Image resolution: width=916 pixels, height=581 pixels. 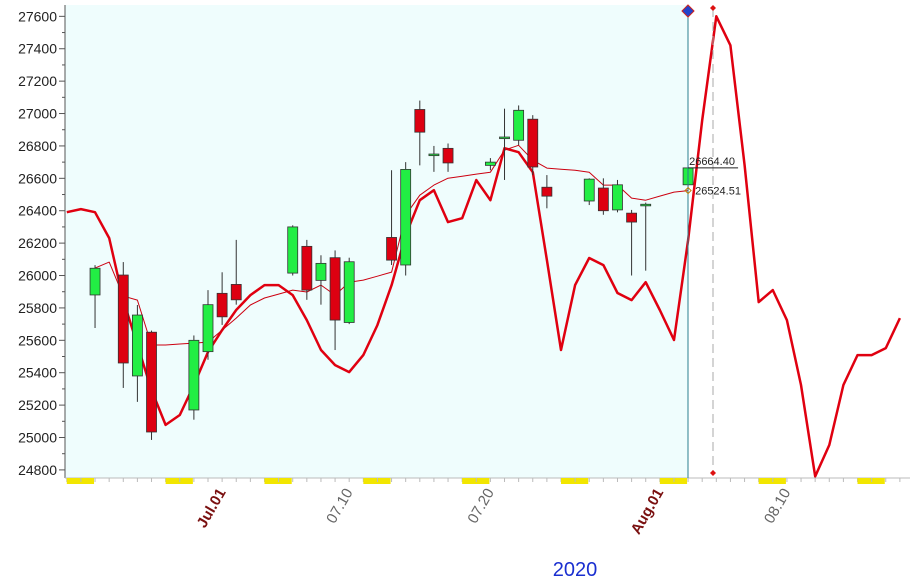 I want to click on x-tick-label: 08.10, so click(x=777, y=506).